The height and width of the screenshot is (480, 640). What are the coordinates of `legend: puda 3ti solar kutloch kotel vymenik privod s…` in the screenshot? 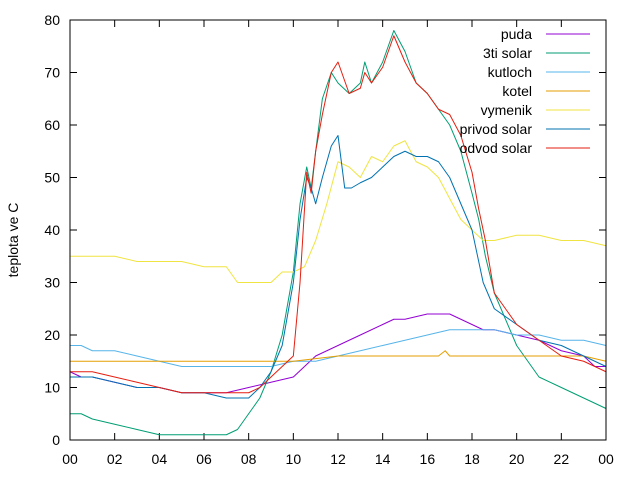 It's located at (525, 91).